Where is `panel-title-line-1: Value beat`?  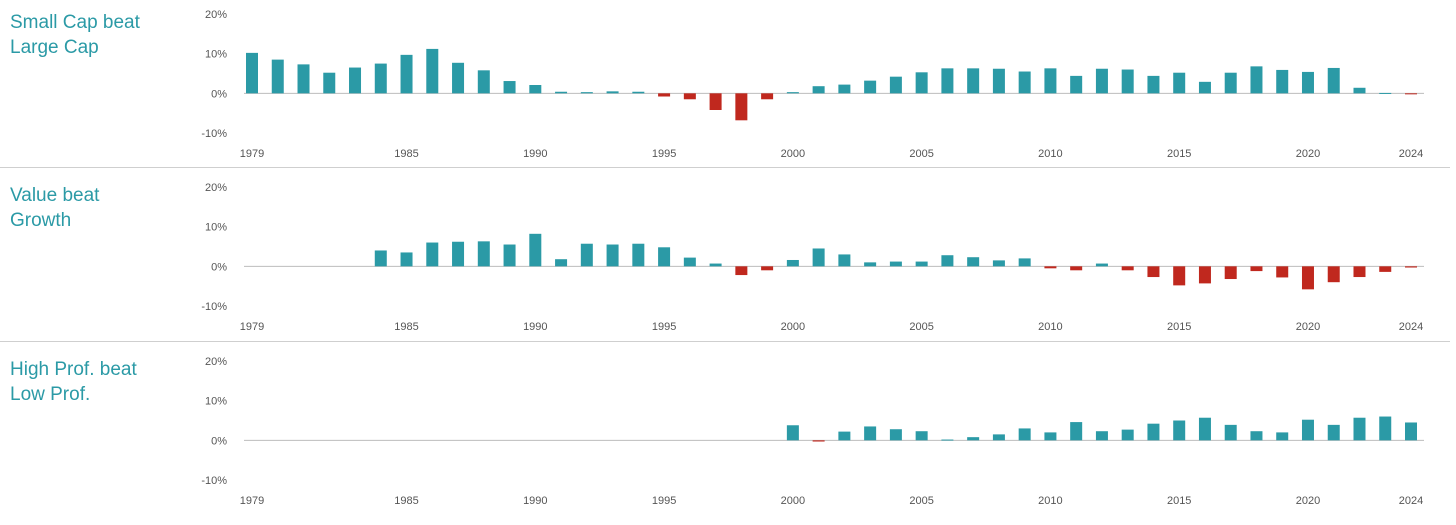
panel-title-line-1: Value beat is located at coordinates (55, 195).